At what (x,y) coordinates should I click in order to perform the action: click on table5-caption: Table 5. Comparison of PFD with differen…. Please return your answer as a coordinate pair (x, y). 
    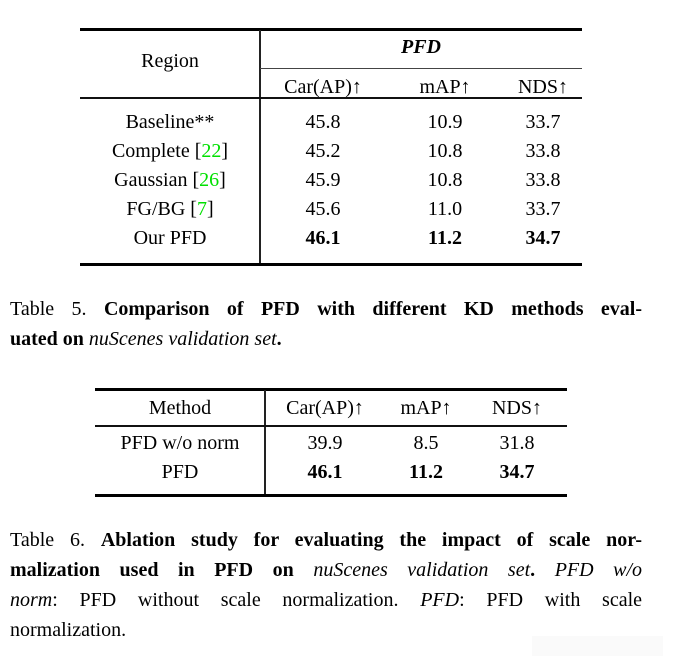
    Looking at the image, I should click on (326, 324).